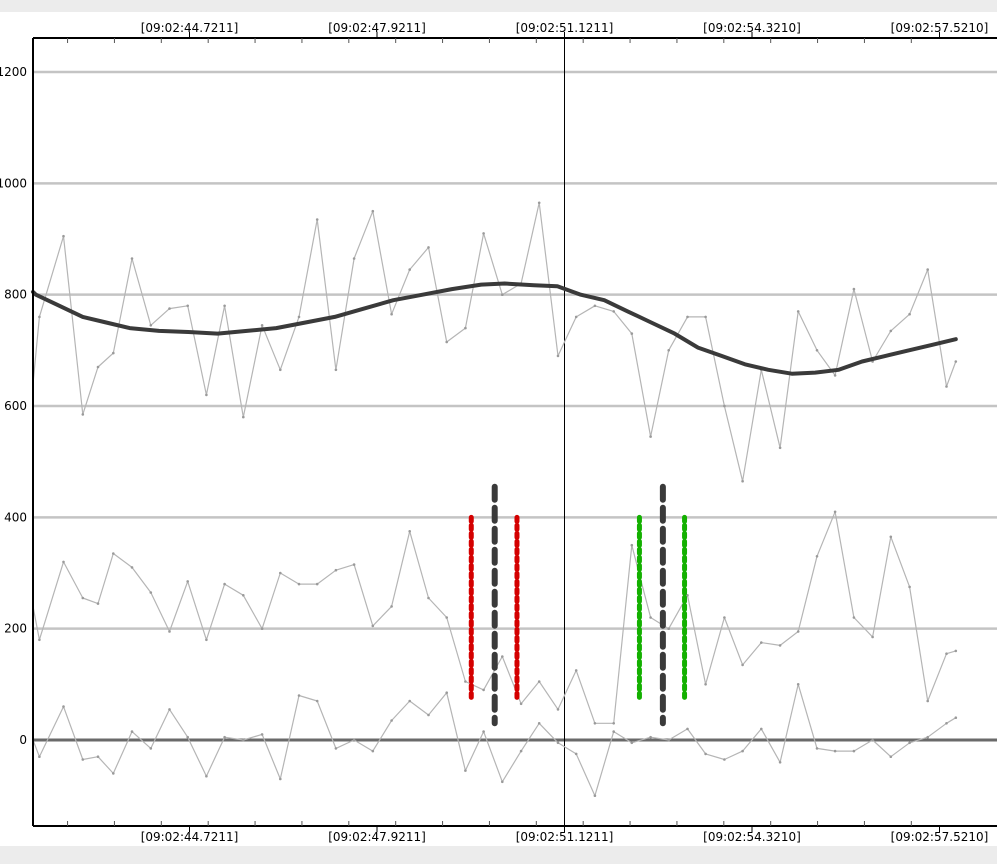 The image size is (997, 864). What do you see at coordinates (565, 28) in the screenshot?
I see `top-time-label: [09:02:51.1211]` at bounding box center [565, 28].